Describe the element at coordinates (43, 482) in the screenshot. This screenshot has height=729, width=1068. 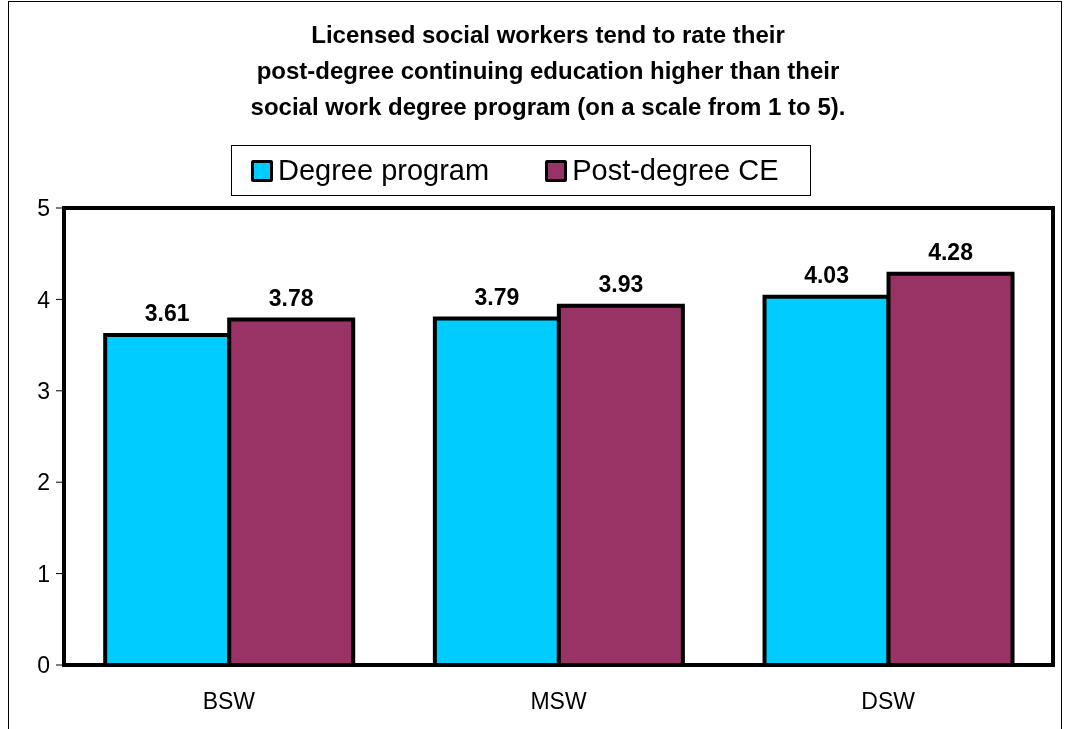
I see `y-tick-label: 2` at that location.